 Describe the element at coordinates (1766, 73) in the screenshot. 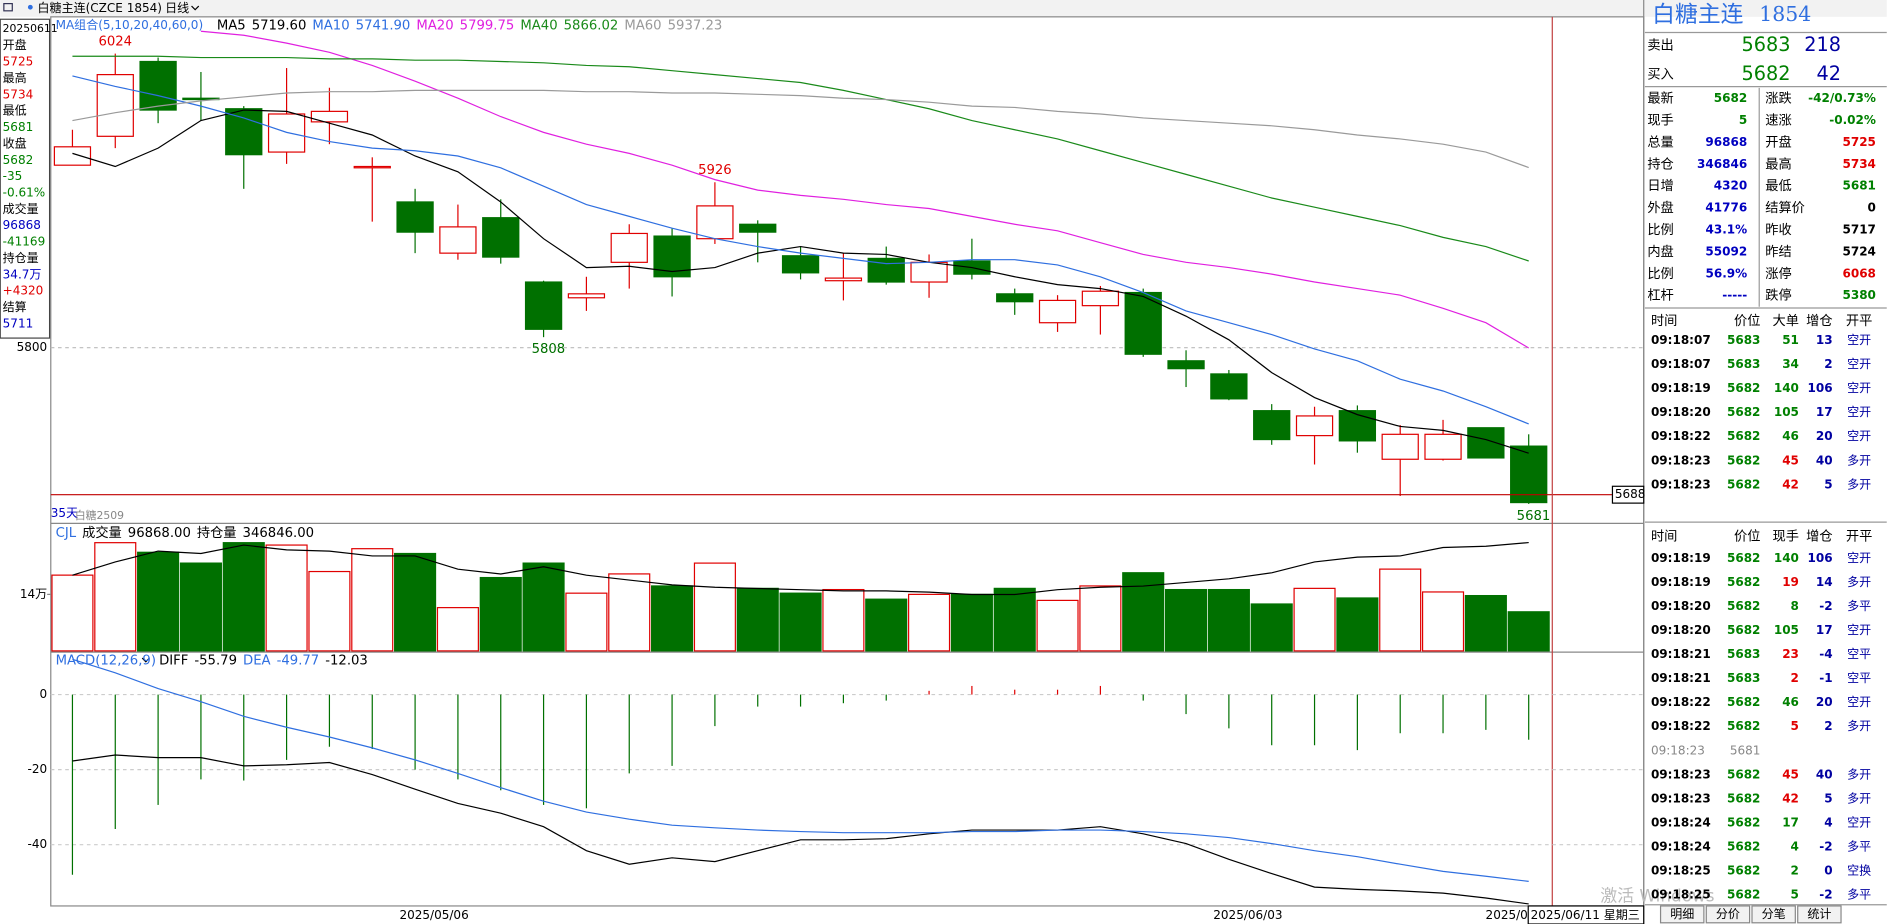

I see `book-price: 5682` at that location.